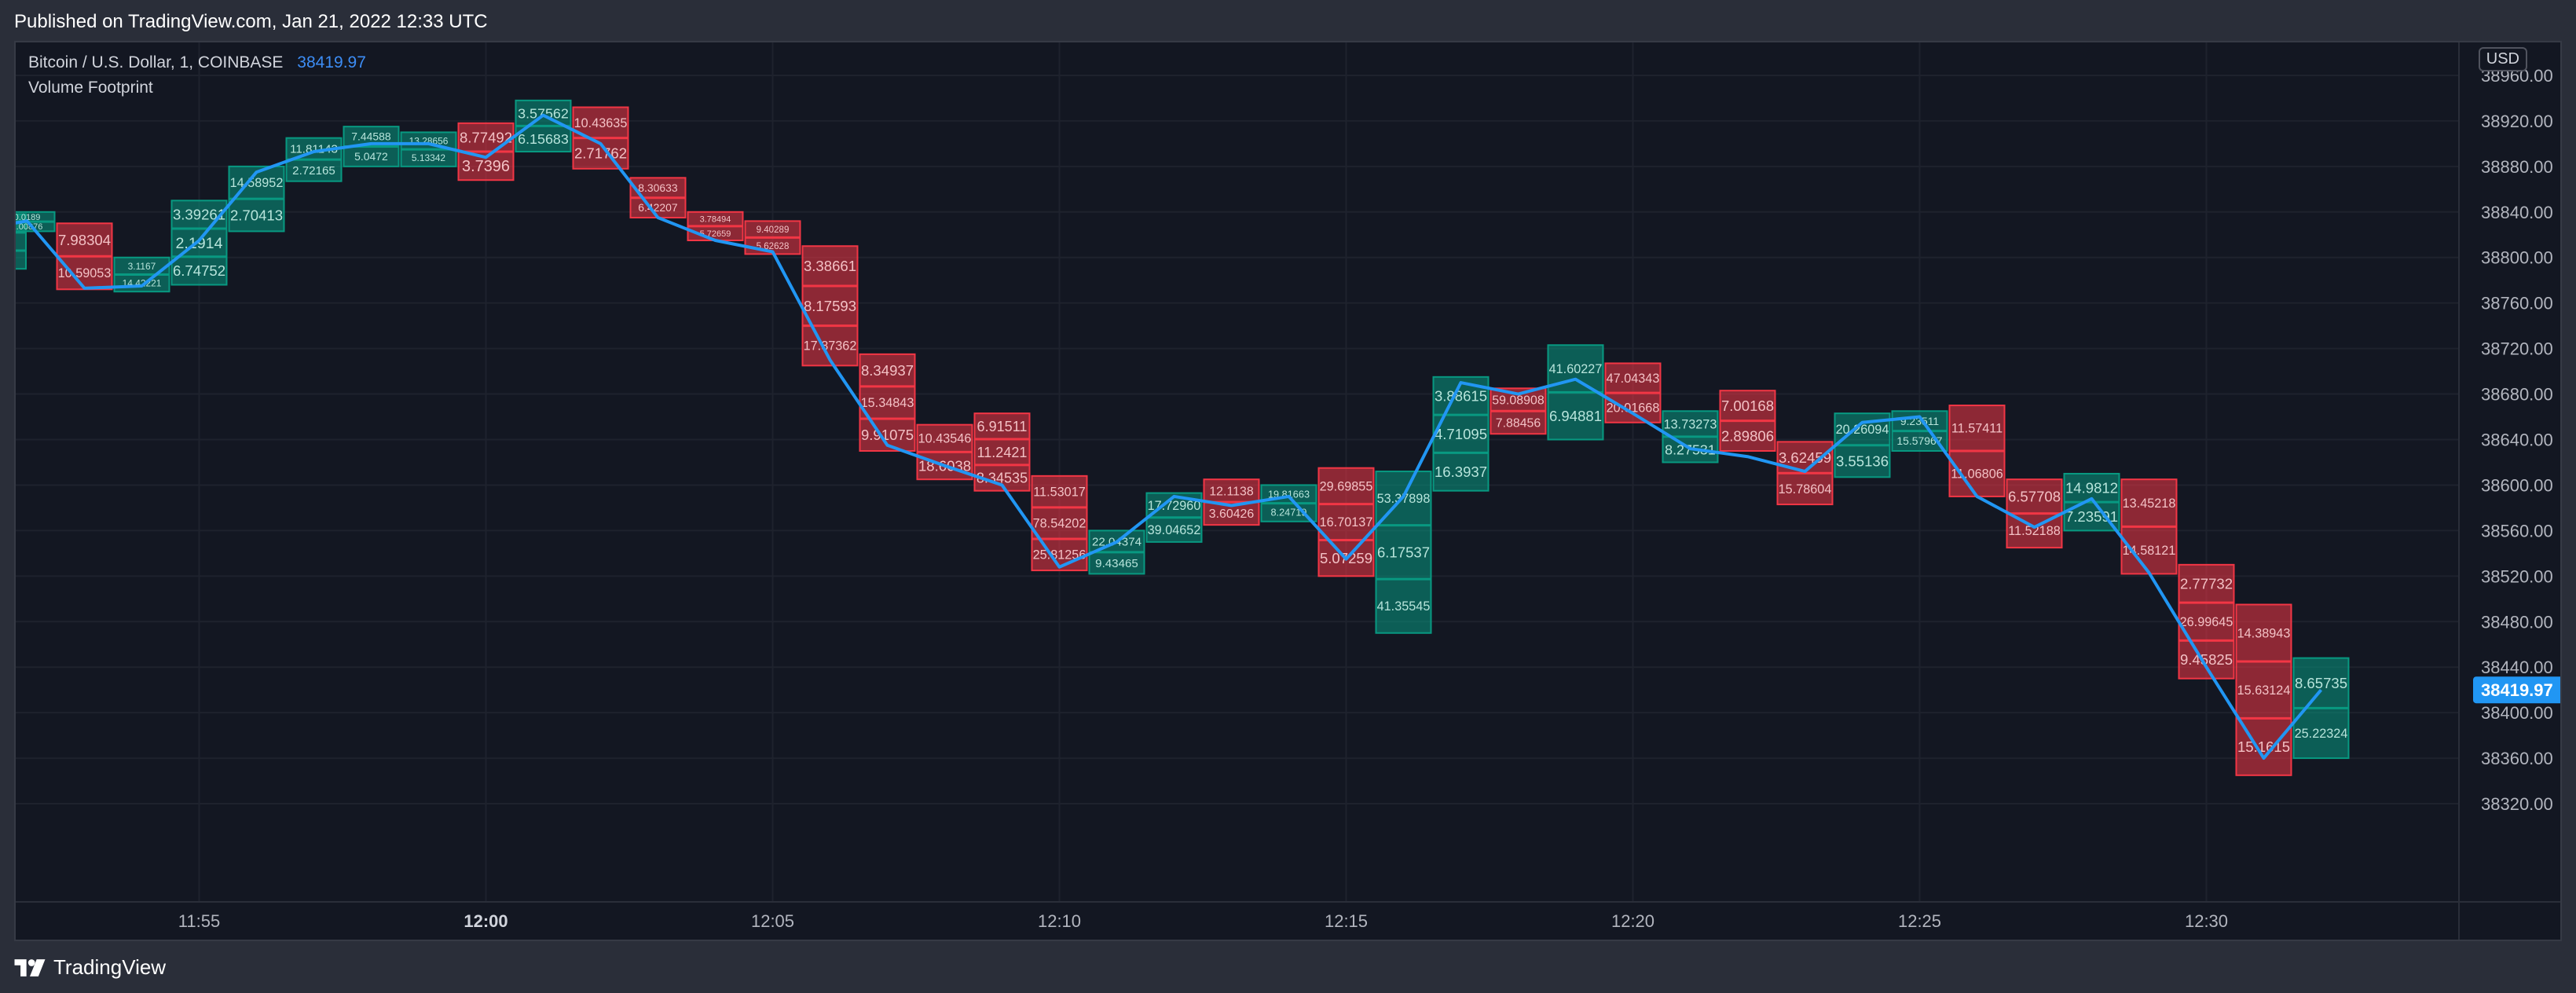  I want to click on brand-name: TradingView, so click(110, 967).